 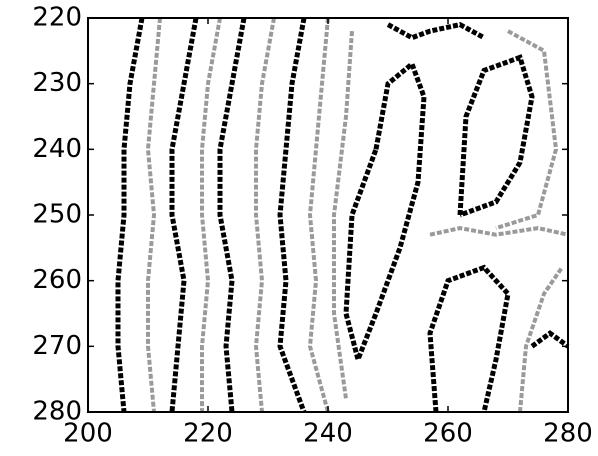 I want to click on x-tick-label: 260, so click(x=448, y=434).